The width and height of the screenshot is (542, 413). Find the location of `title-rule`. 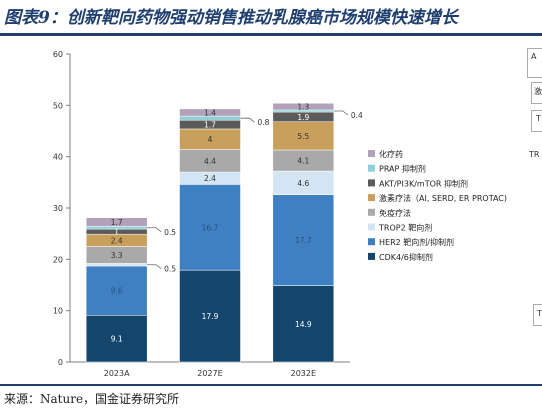

title-rule is located at coordinates (271, 34).